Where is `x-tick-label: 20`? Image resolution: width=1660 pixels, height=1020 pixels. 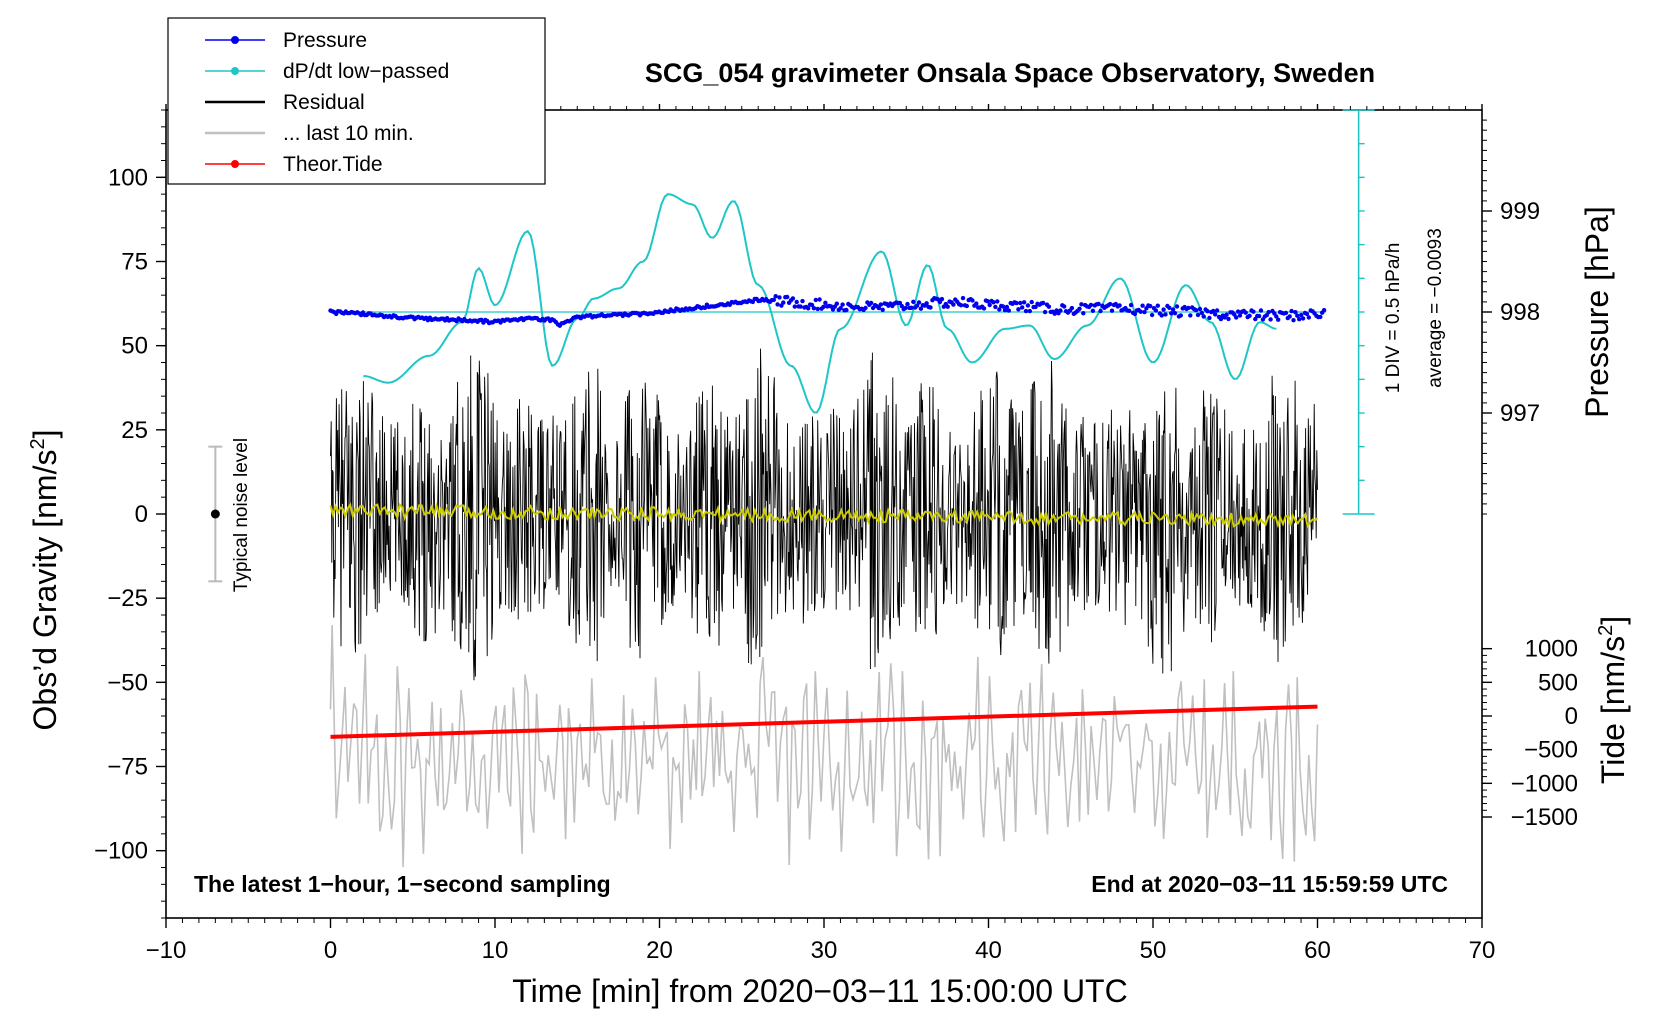
x-tick-label: 20 is located at coordinates (659, 950).